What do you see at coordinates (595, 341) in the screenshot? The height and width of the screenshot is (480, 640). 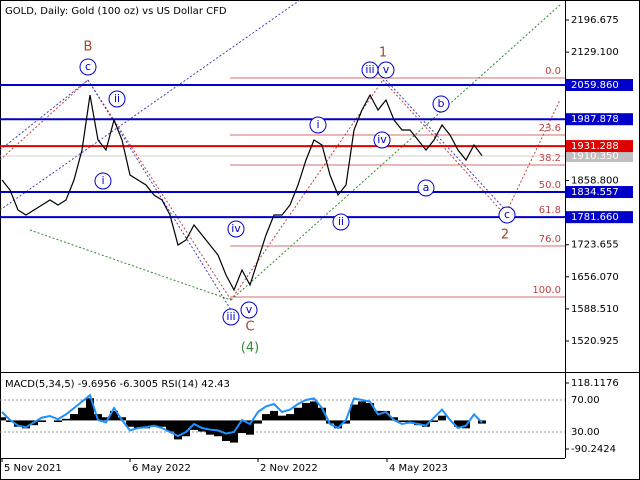 I see `y-tick-label: 1520.925` at bounding box center [595, 341].